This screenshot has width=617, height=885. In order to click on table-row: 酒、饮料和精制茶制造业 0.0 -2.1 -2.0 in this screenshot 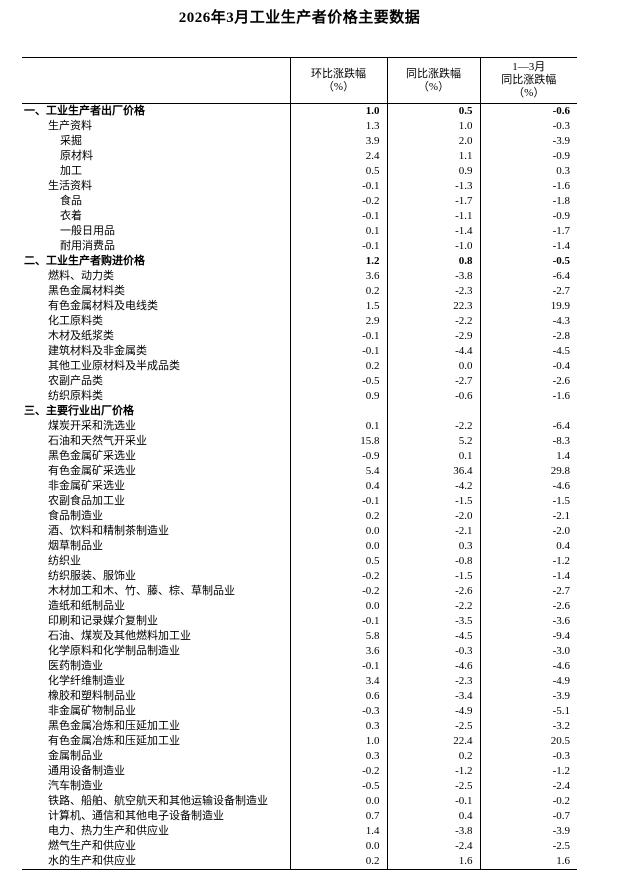, I will do `click(299, 531)`.